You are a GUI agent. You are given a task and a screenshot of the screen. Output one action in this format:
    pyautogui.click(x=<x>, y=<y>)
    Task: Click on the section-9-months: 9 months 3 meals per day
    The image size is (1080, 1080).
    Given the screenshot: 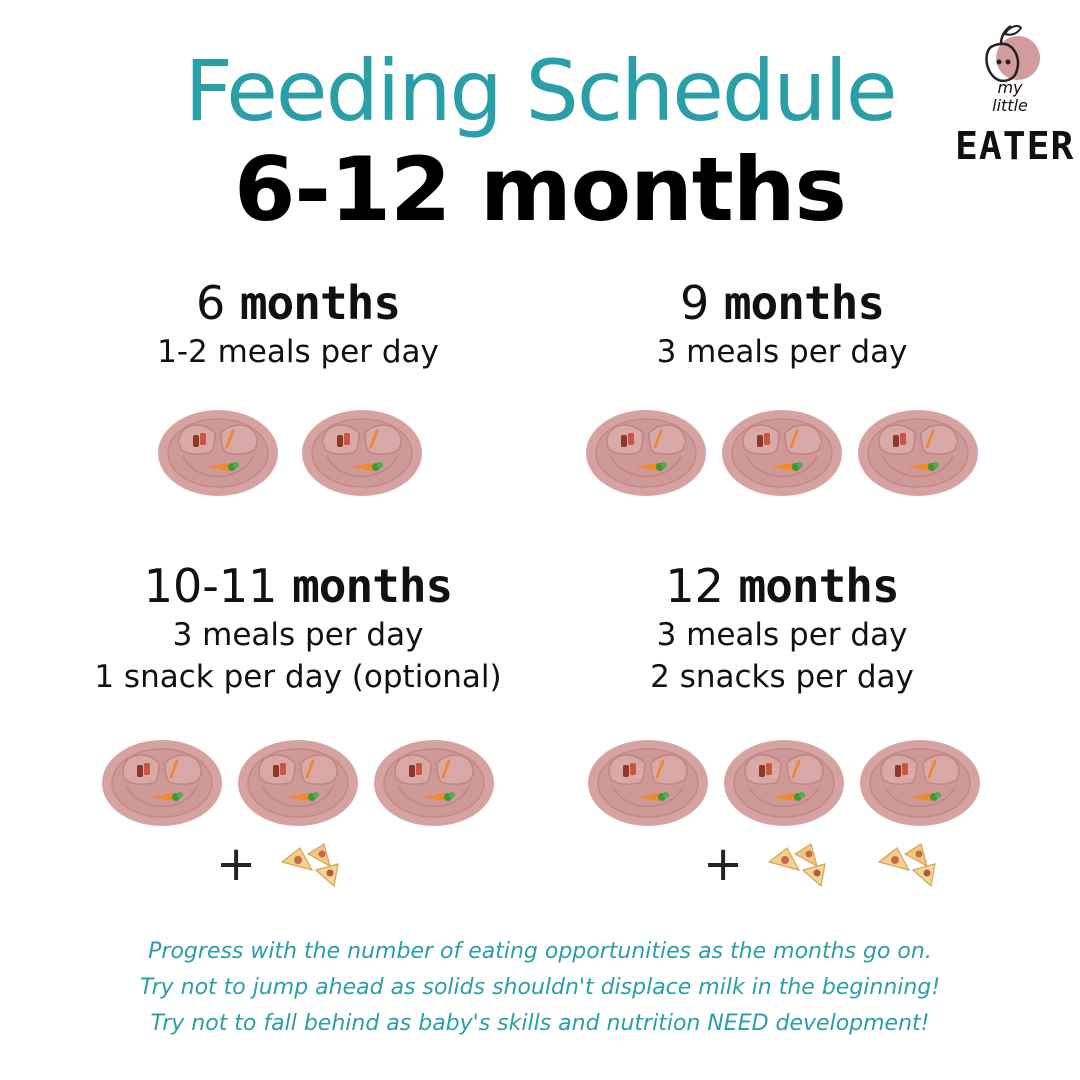 What is the action you would take?
    pyautogui.click(x=782, y=324)
    